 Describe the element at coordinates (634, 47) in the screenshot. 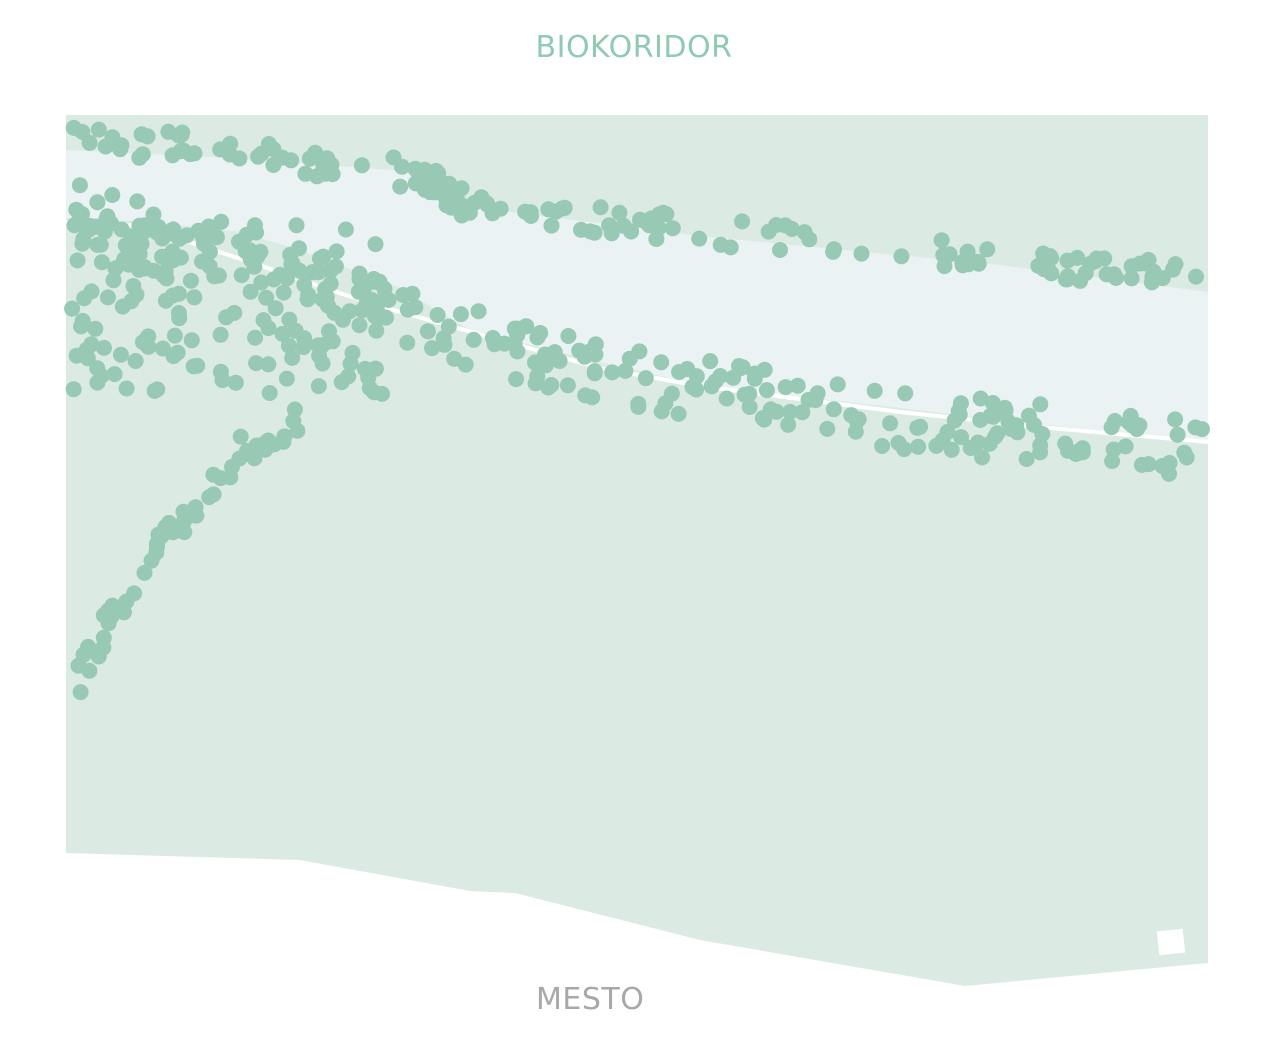

I see `map-title: BIOKORIDOR` at that location.